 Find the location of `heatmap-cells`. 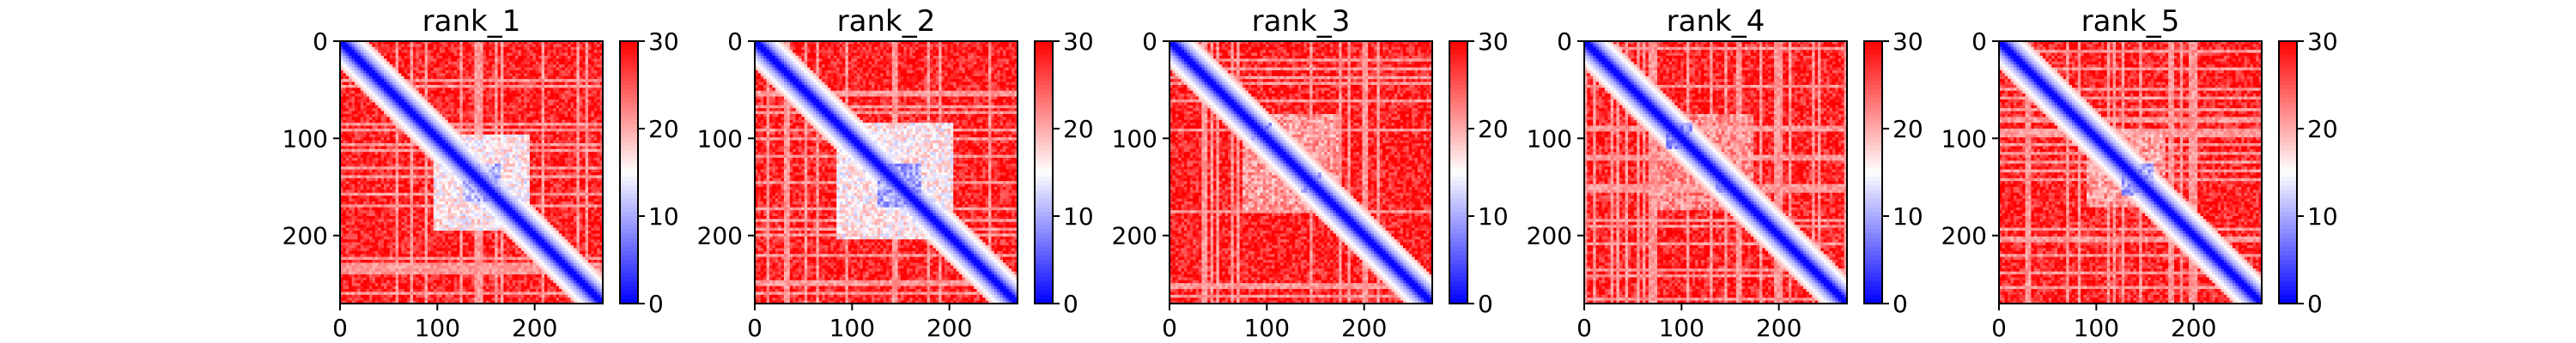

heatmap-cells is located at coordinates (472, 173).